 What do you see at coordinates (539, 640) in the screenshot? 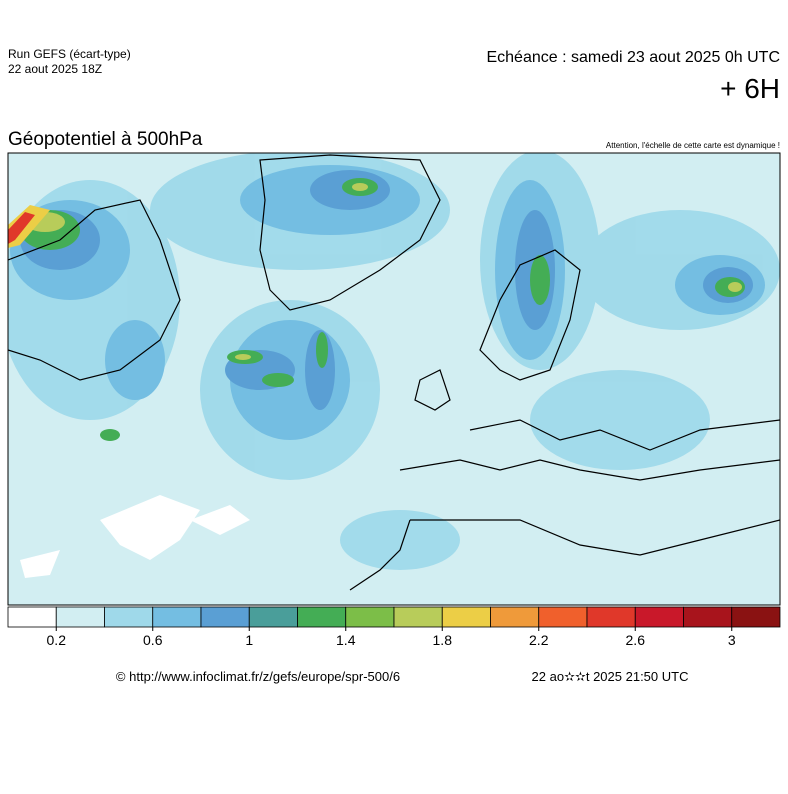
I see `colorbar-tick-label: 2.2` at bounding box center [539, 640].